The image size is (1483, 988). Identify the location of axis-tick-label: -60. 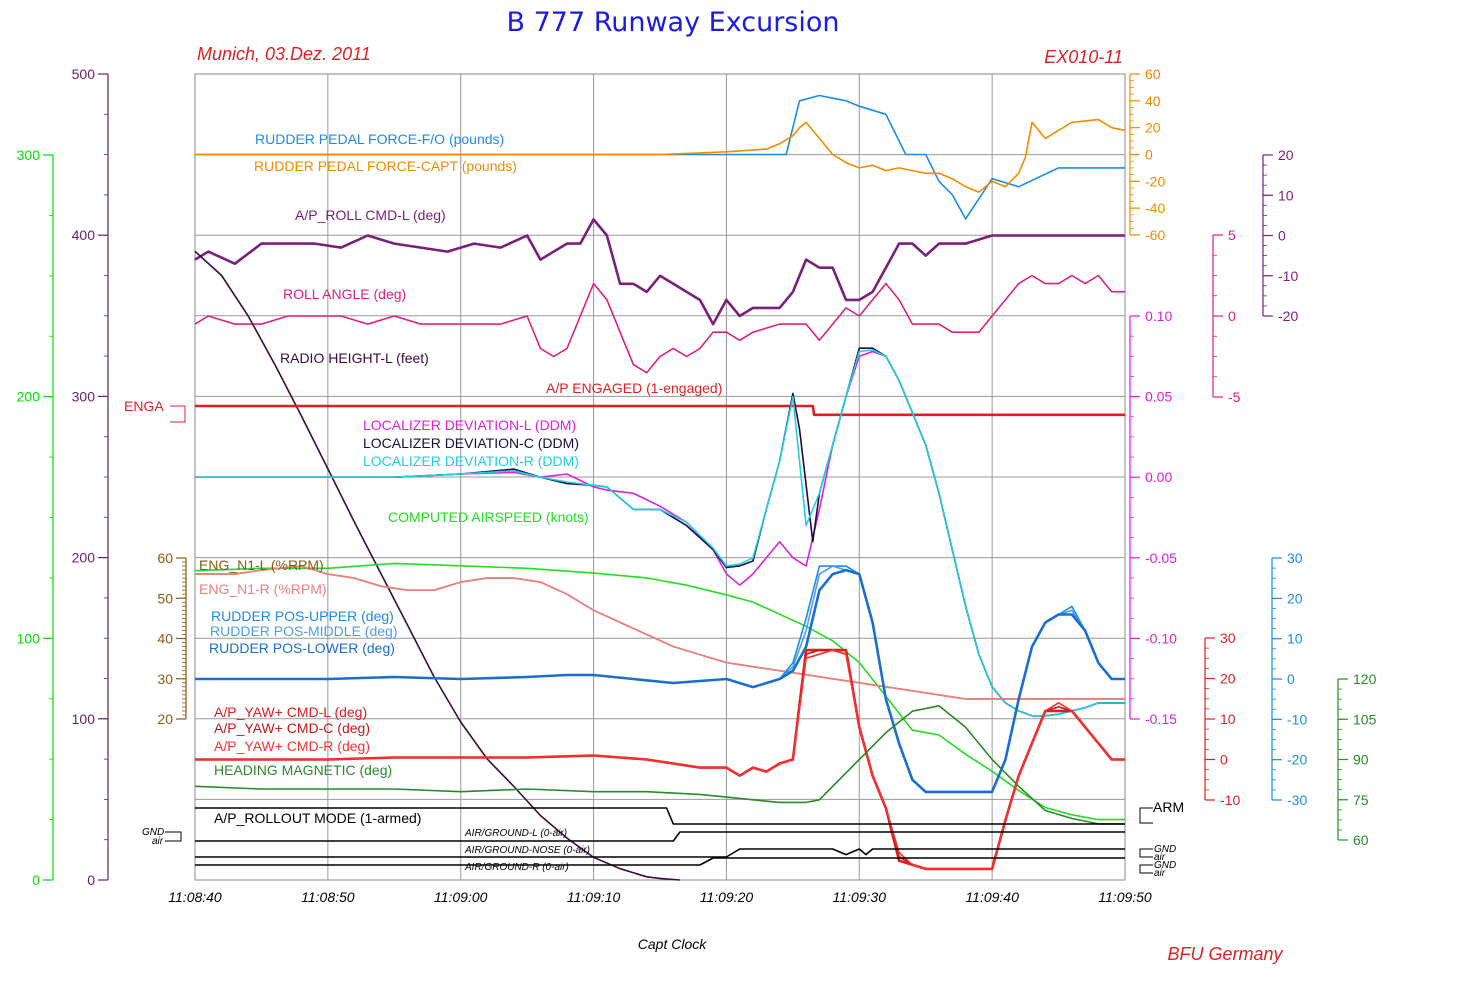
(1155, 235).